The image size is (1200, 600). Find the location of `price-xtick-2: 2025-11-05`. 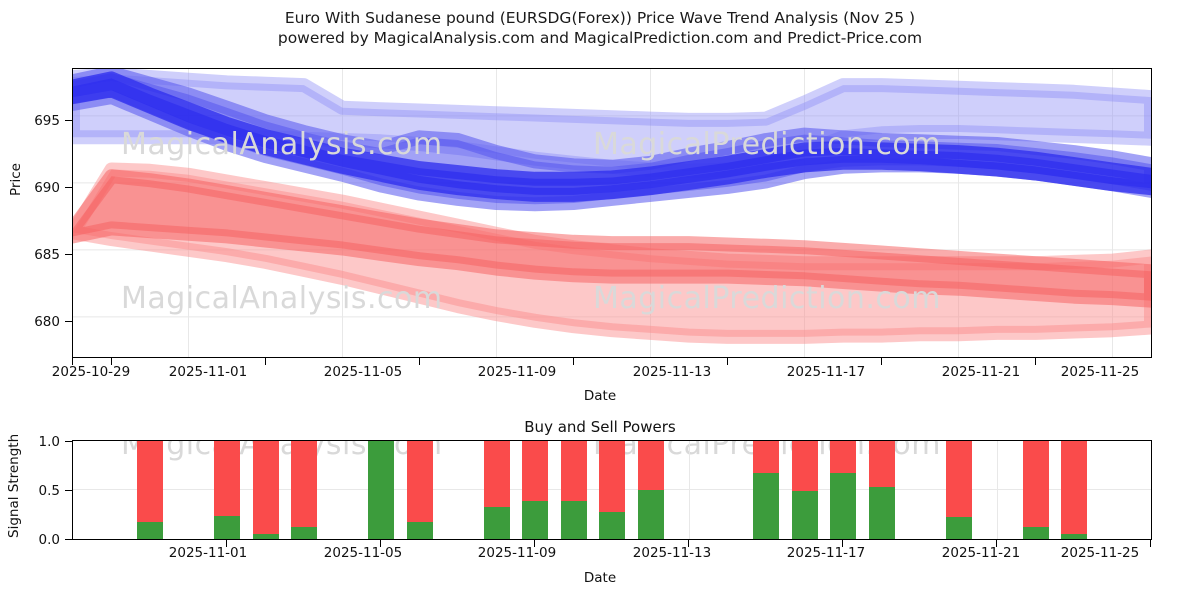

price-xtick-2: 2025-11-05 is located at coordinates (363, 372).